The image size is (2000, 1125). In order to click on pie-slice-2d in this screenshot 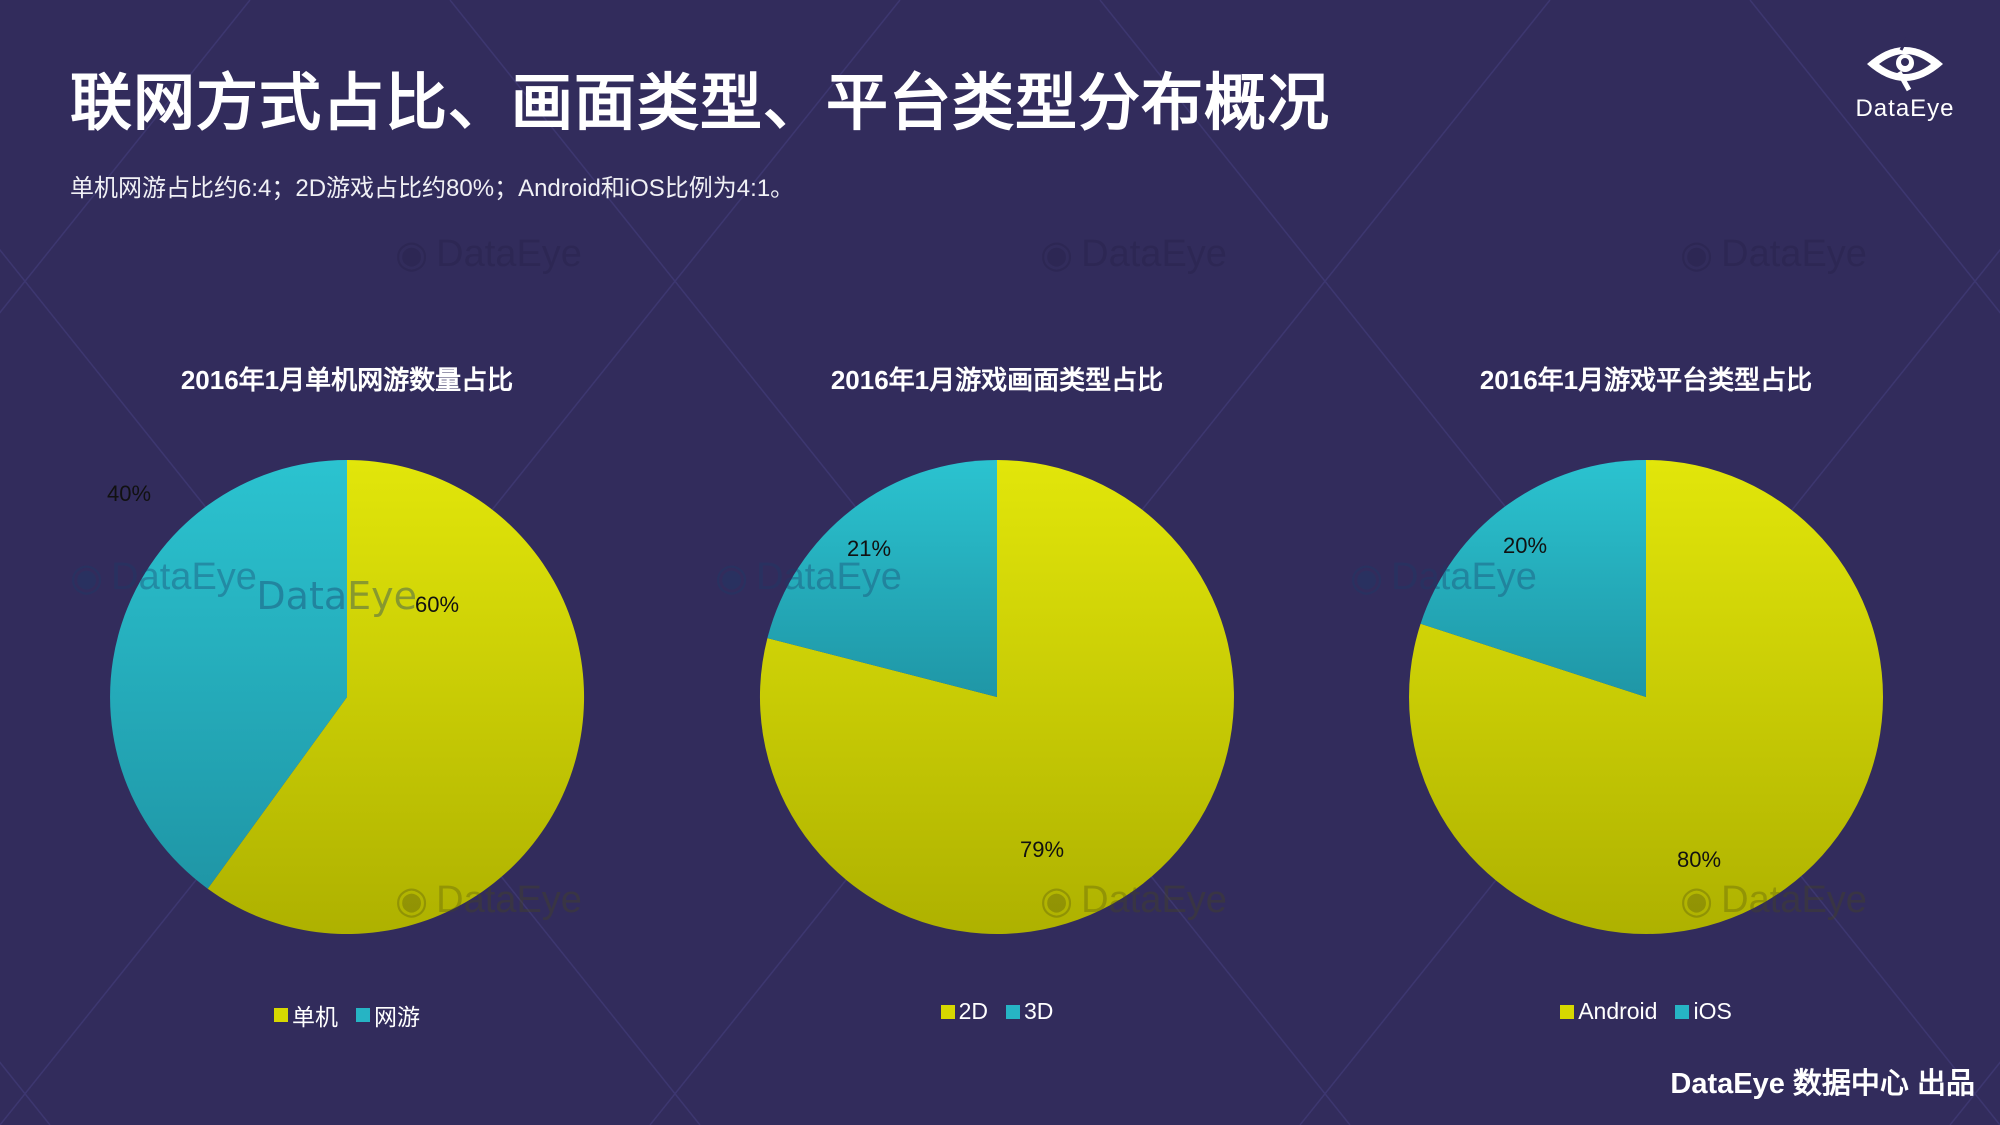, I will do `click(996, 697)`.